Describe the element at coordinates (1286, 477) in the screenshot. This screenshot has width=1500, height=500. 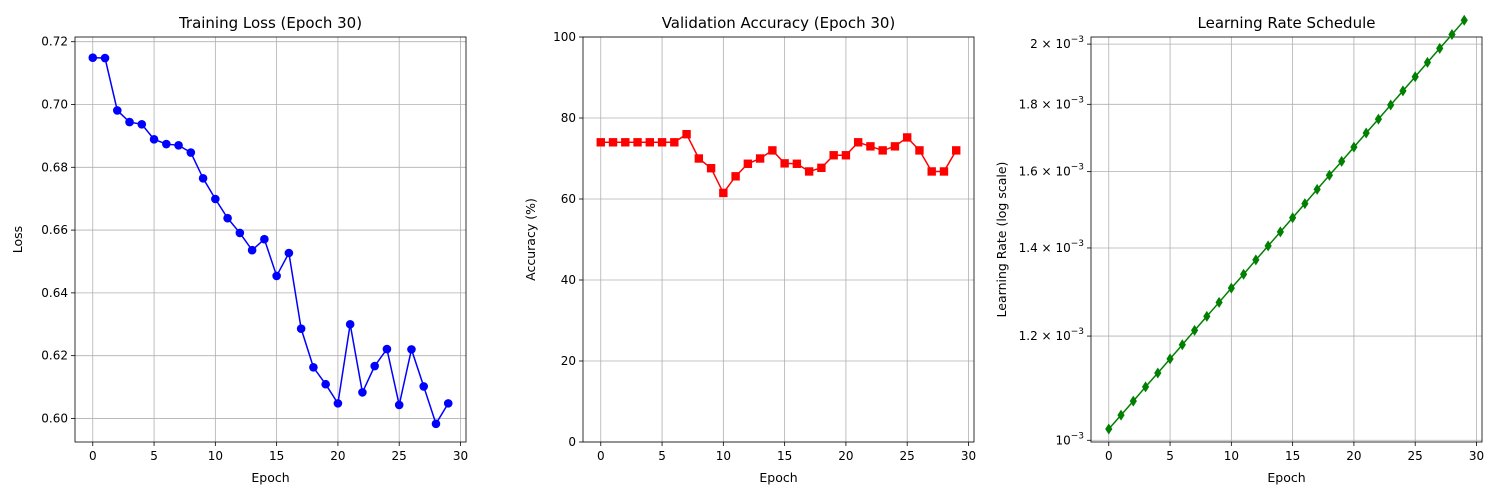
I see `x-axis-label: Epoch` at that location.